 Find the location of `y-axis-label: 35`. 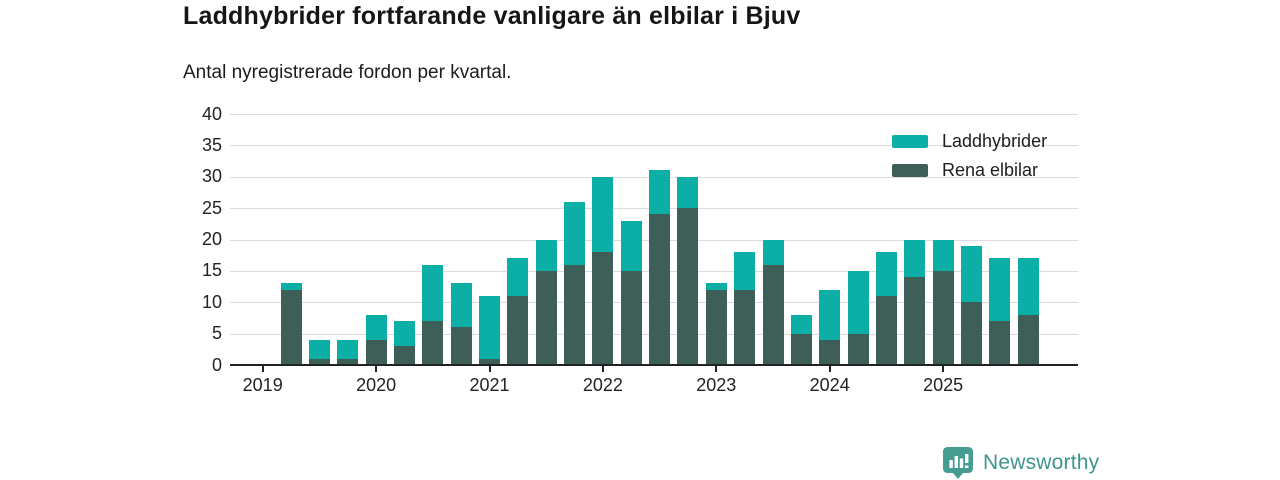

y-axis-label: 35 is located at coordinates (211, 144).